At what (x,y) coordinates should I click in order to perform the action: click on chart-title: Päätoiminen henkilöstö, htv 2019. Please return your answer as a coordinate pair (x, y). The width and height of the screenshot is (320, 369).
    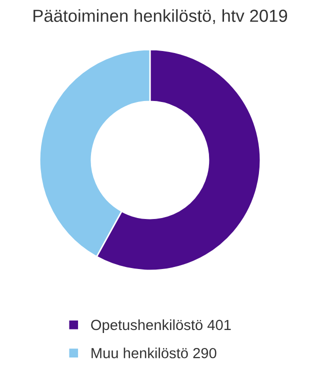
    Looking at the image, I should click on (161, 16).